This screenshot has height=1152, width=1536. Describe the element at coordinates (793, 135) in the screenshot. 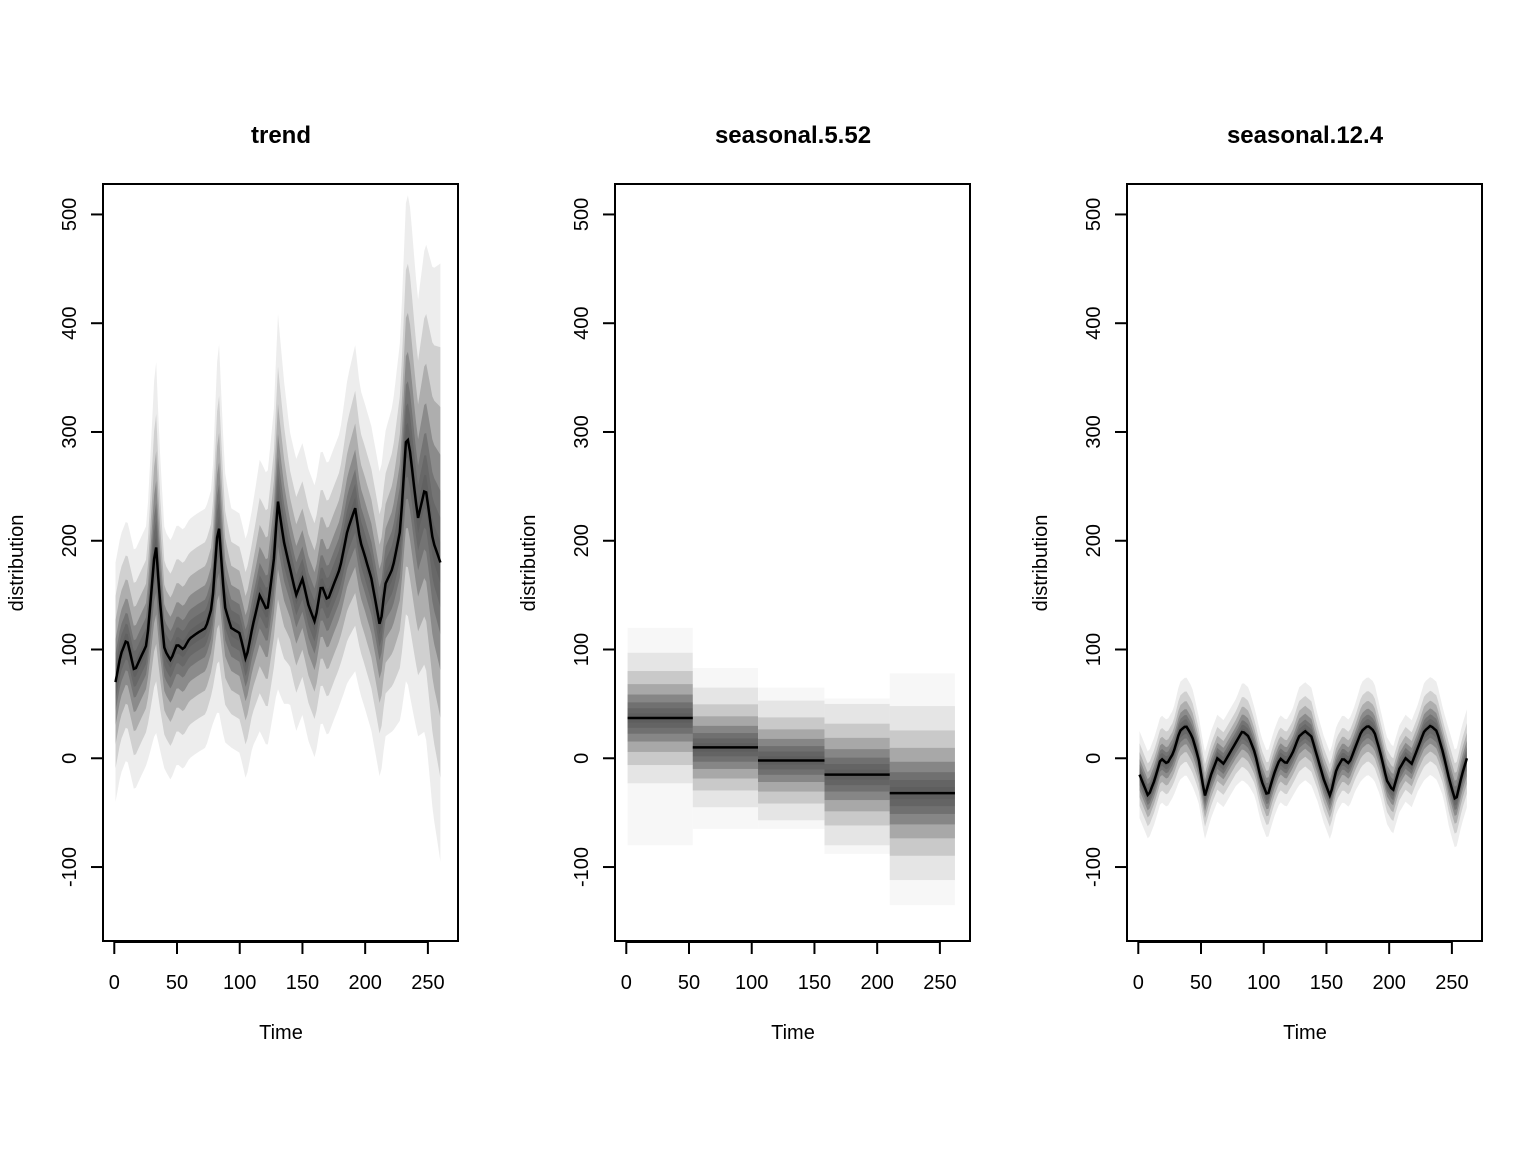

I see `panel-title: seasonal.5.52` at that location.